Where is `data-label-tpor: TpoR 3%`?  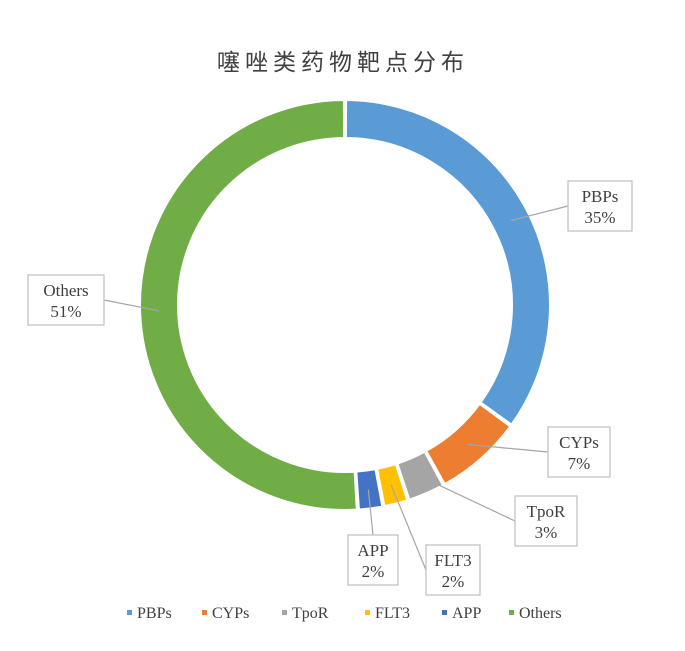
data-label-tpor: TpoR 3% is located at coordinates (498, 511).